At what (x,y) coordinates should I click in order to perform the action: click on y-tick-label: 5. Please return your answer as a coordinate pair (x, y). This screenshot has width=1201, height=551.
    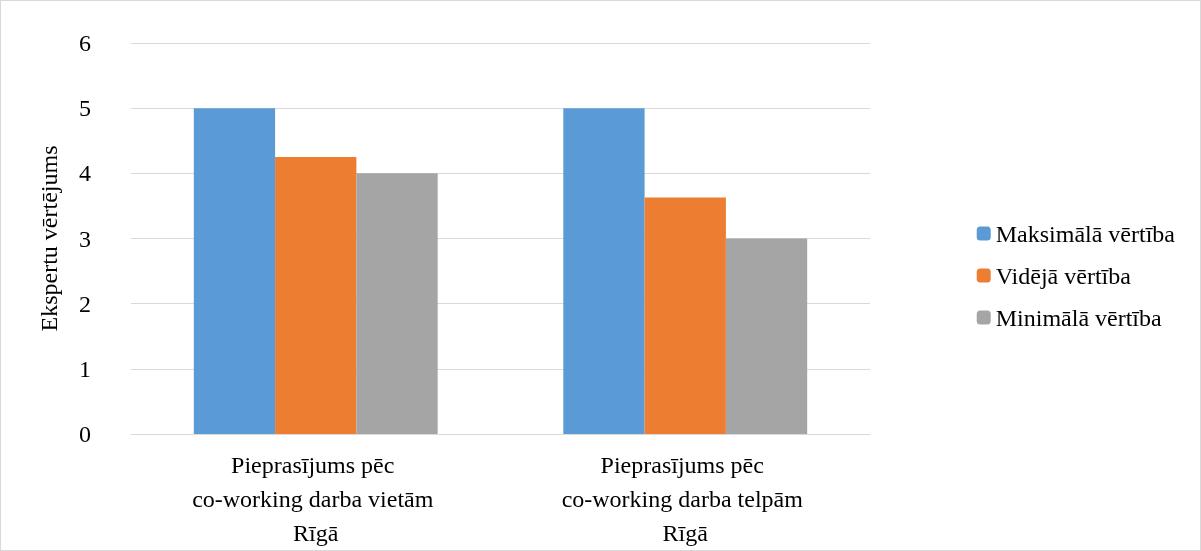
    Looking at the image, I should click on (85, 108).